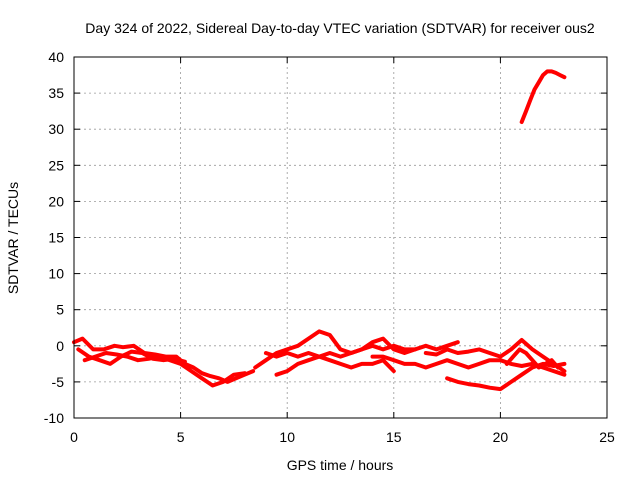 This screenshot has width=640, height=480. I want to click on x-tick-label: 15, so click(394, 437).